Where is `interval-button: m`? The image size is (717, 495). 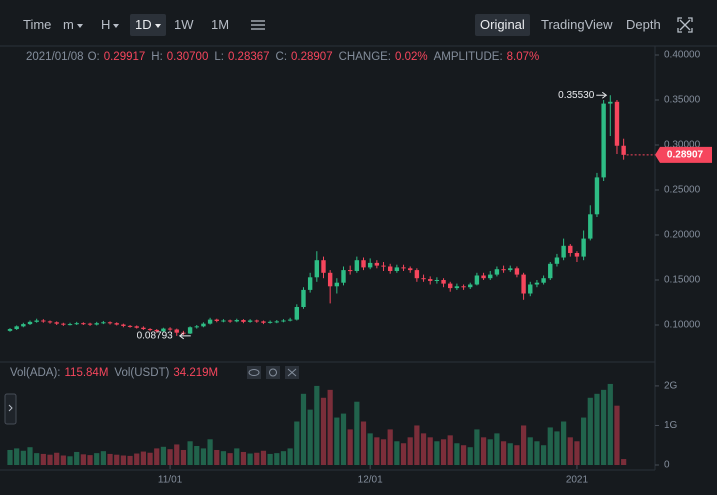 interval-button: m is located at coordinates (73, 25).